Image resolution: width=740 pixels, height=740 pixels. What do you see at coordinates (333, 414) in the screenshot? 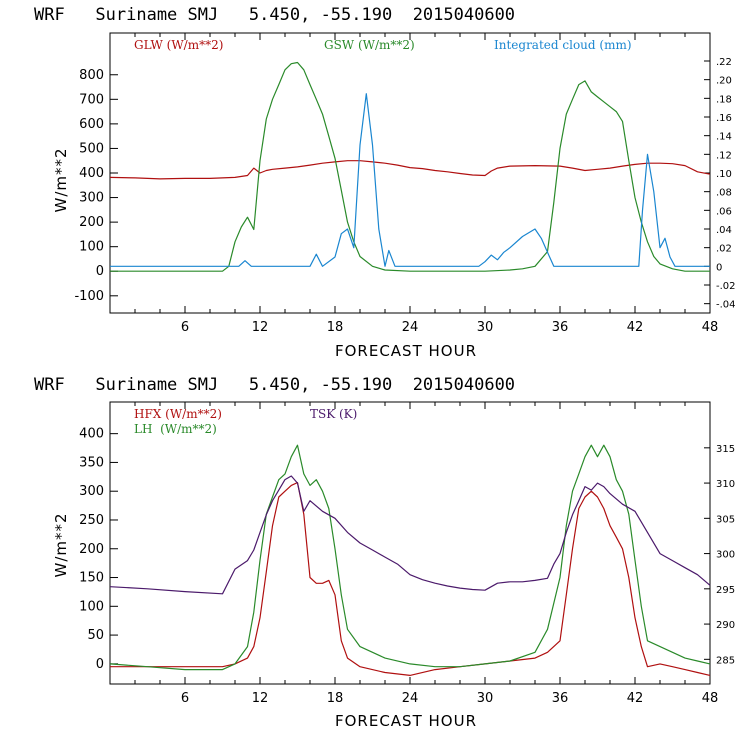
I see `legend-tsk: TSK (K)` at bounding box center [333, 414].